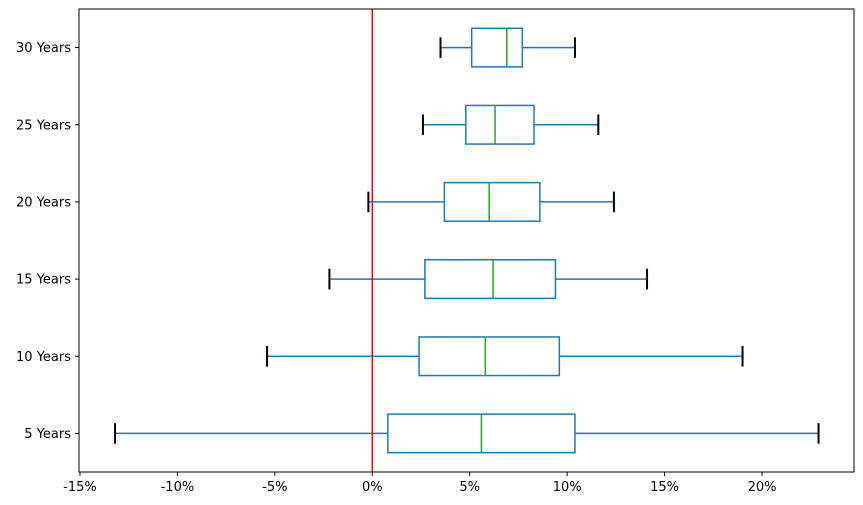 The width and height of the screenshot is (863, 505). What do you see at coordinates (43, 125) in the screenshot?
I see `y-tick-label: 25 Years` at bounding box center [43, 125].